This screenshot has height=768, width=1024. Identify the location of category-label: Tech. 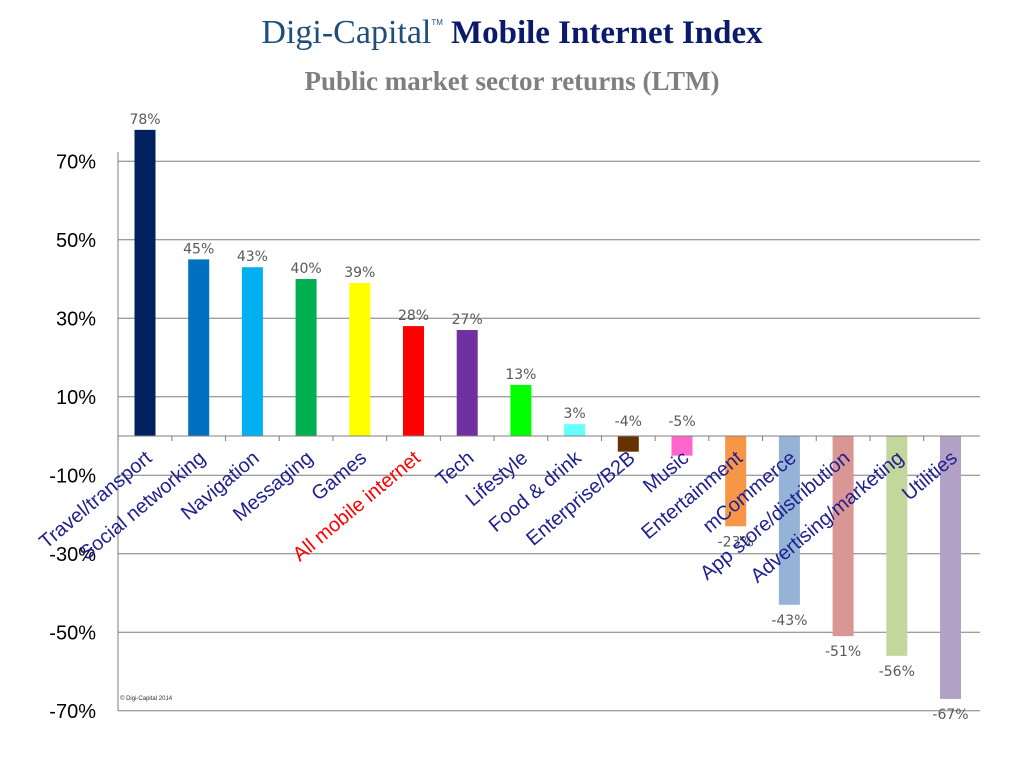
(455, 469).